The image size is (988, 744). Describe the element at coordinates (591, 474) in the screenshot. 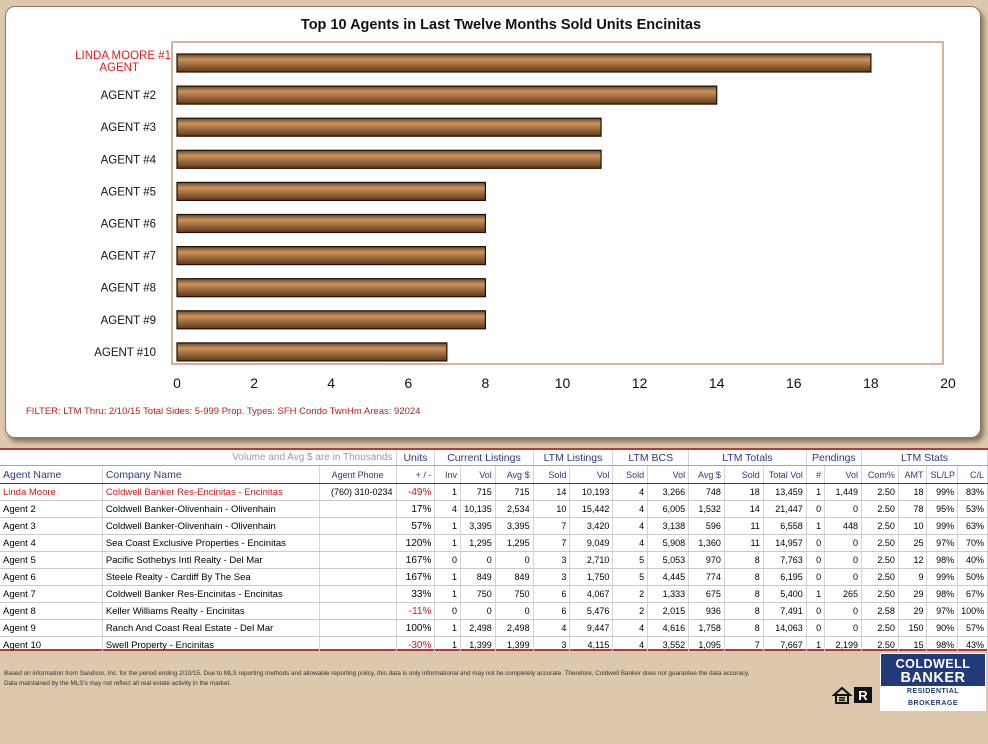

I see `col-listings-vol: Vol` at that location.